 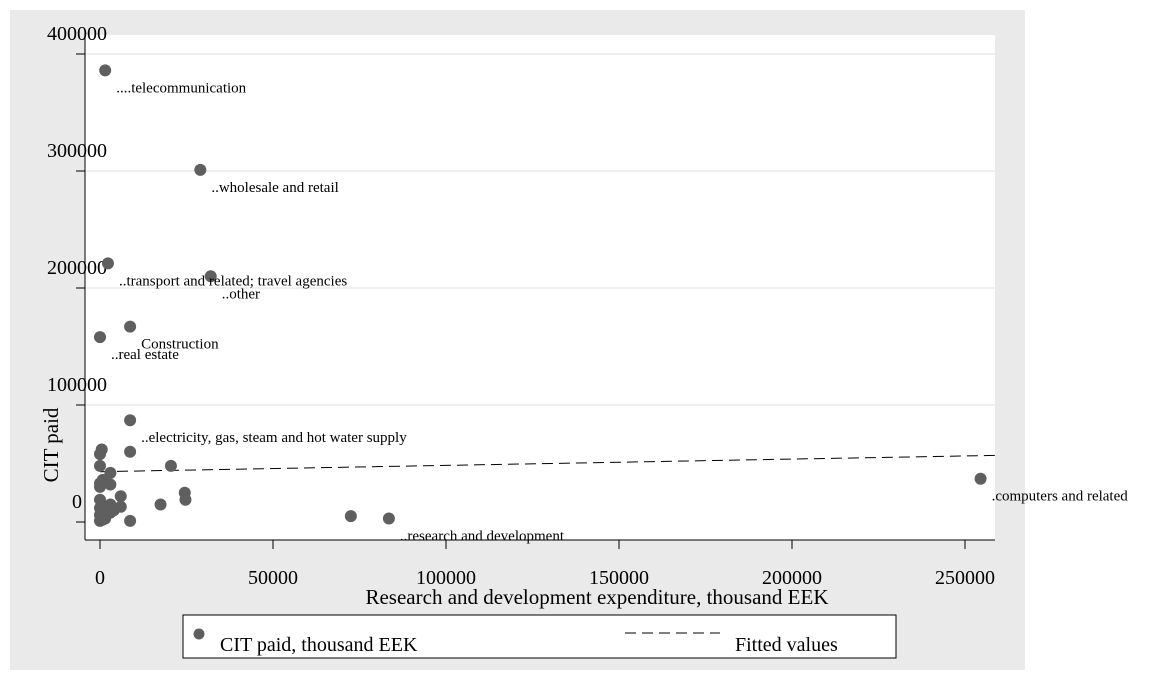 What do you see at coordinates (241, 294) in the screenshot?
I see `point-label: ..other` at bounding box center [241, 294].